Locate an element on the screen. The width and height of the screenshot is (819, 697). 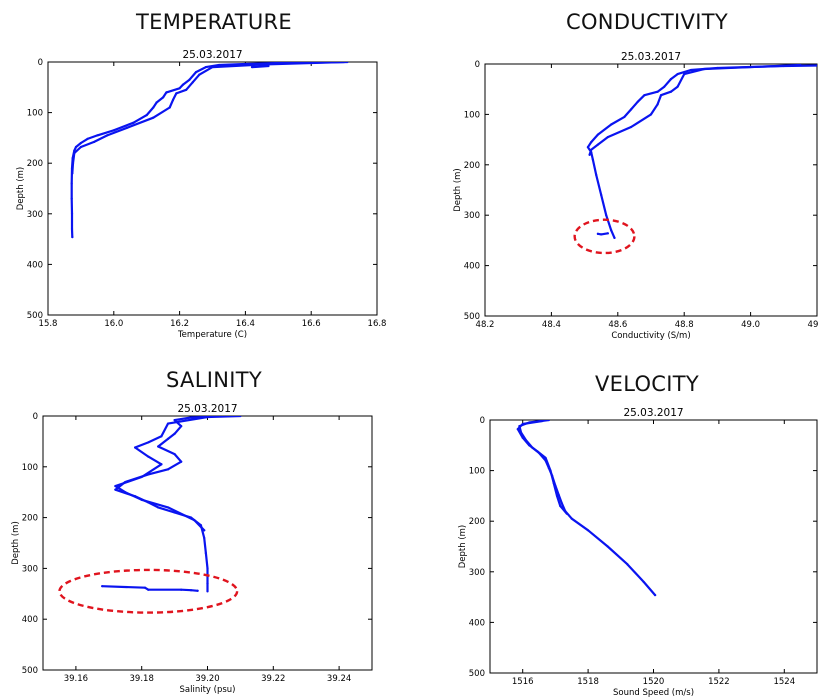
velocity-xtick-label: 1520 is located at coordinates (654, 682).